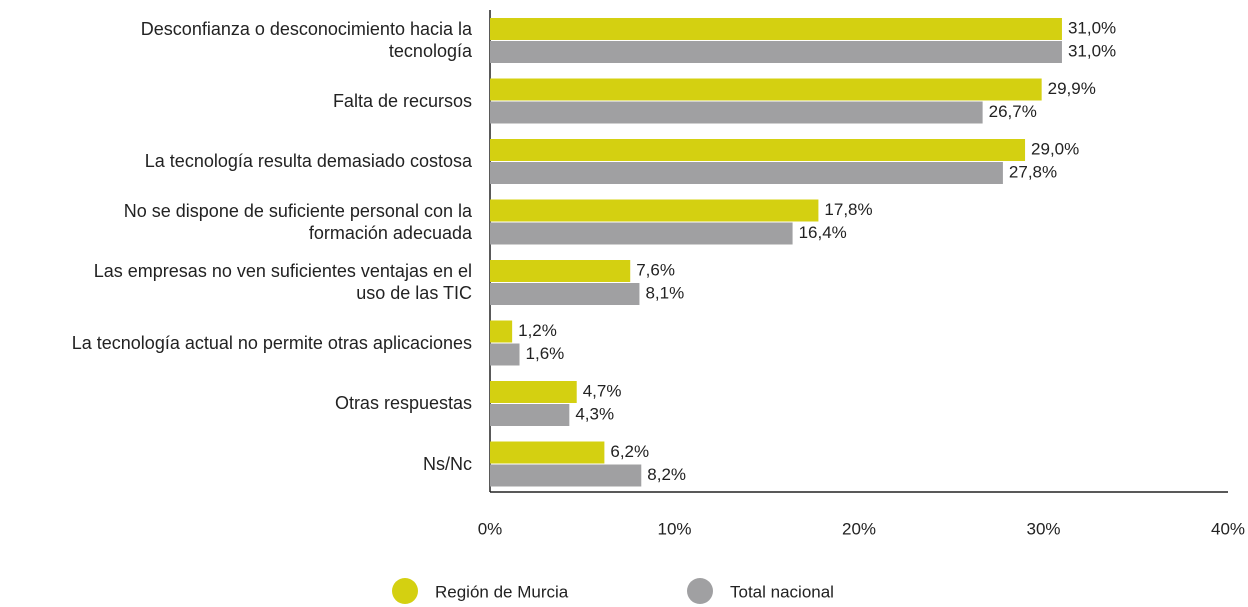  Describe the element at coordinates (545, 353) in the screenshot. I see `value-label: 1,6%` at that location.